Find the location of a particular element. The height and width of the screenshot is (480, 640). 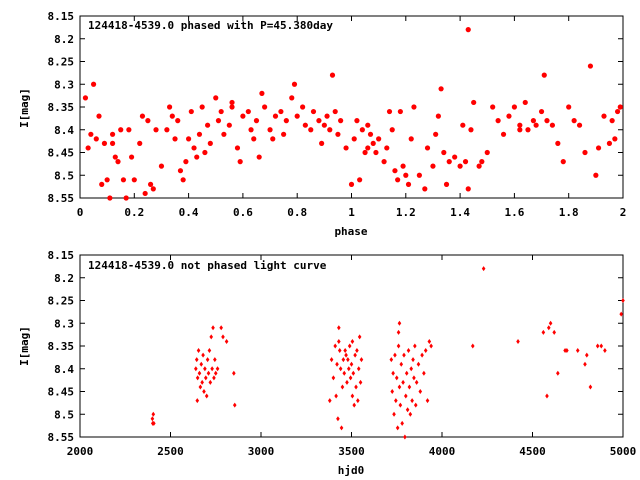

x-tick-label: 4000 is located at coordinates (442, 451).